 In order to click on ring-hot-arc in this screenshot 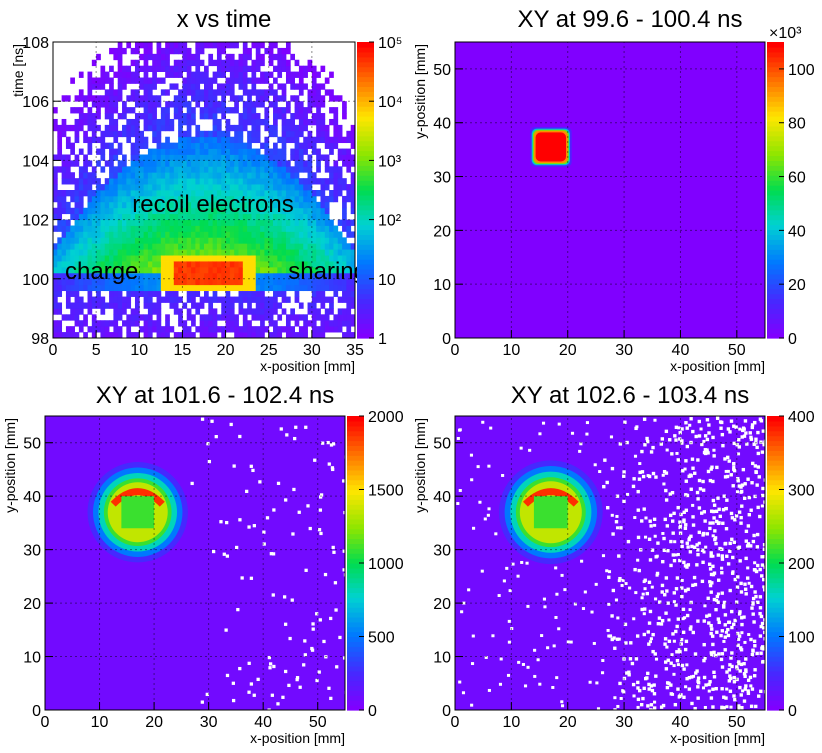, I will do `click(137, 497)`.